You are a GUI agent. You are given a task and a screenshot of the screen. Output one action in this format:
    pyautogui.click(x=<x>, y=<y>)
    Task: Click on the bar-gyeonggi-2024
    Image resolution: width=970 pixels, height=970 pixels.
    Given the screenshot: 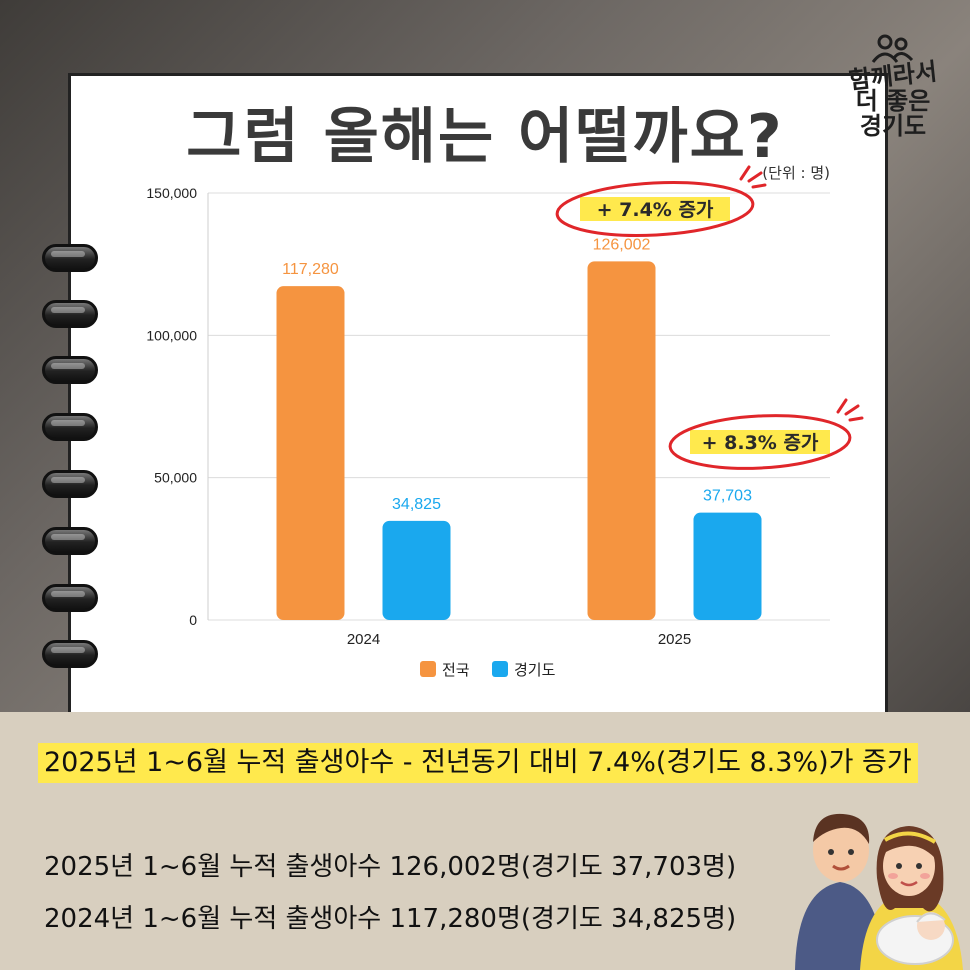 What is the action you would take?
    pyautogui.click(x=416, y=570)
    